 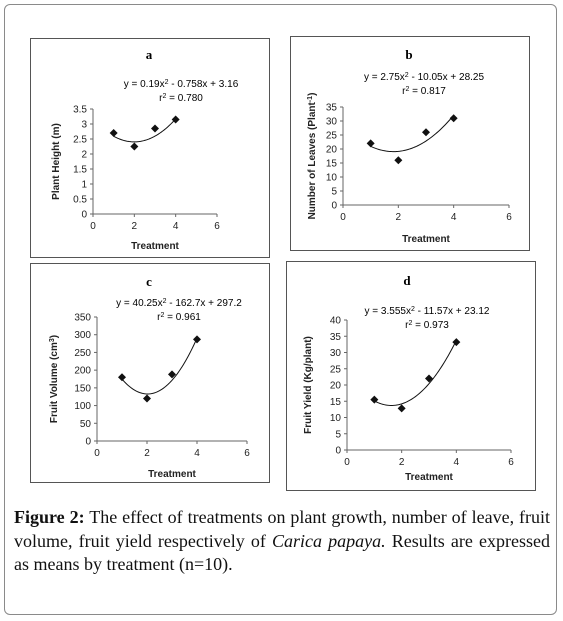 I want to click on r-squared-d: r2 = 0.973, so click(x=427, y=326).